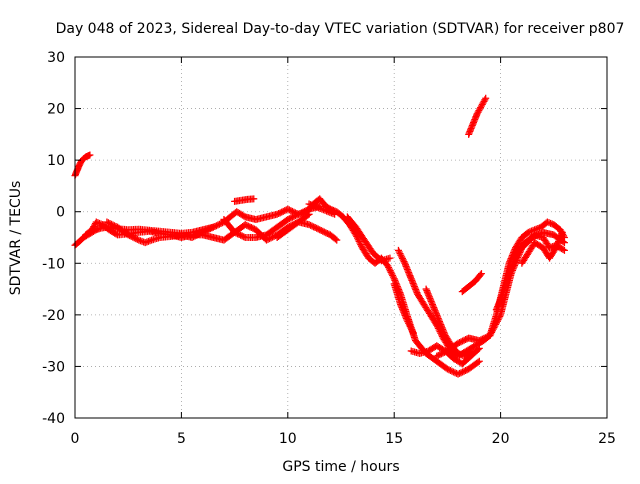 The image size is (640, 484). Describe the element at coordinates (501, 439) in the screenshot. I see `x-tick-label: 20` at that location.